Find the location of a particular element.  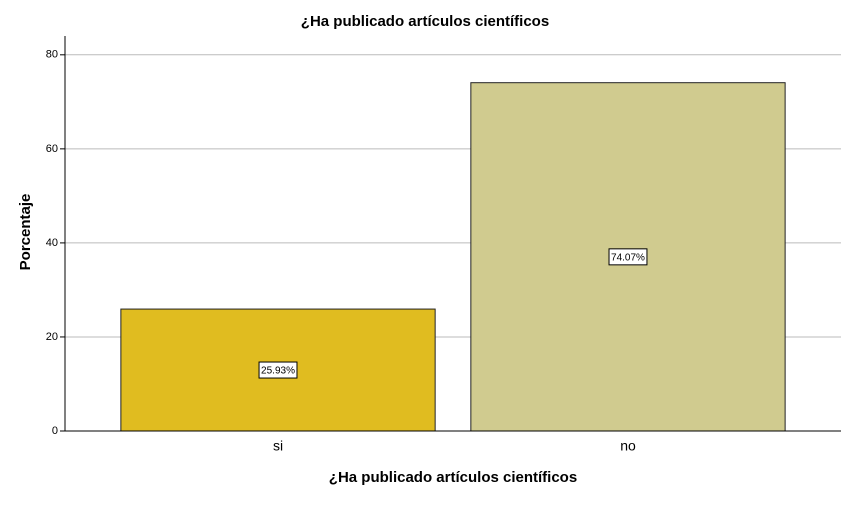

x-tick-label: si is located at coordinates (278, 446).